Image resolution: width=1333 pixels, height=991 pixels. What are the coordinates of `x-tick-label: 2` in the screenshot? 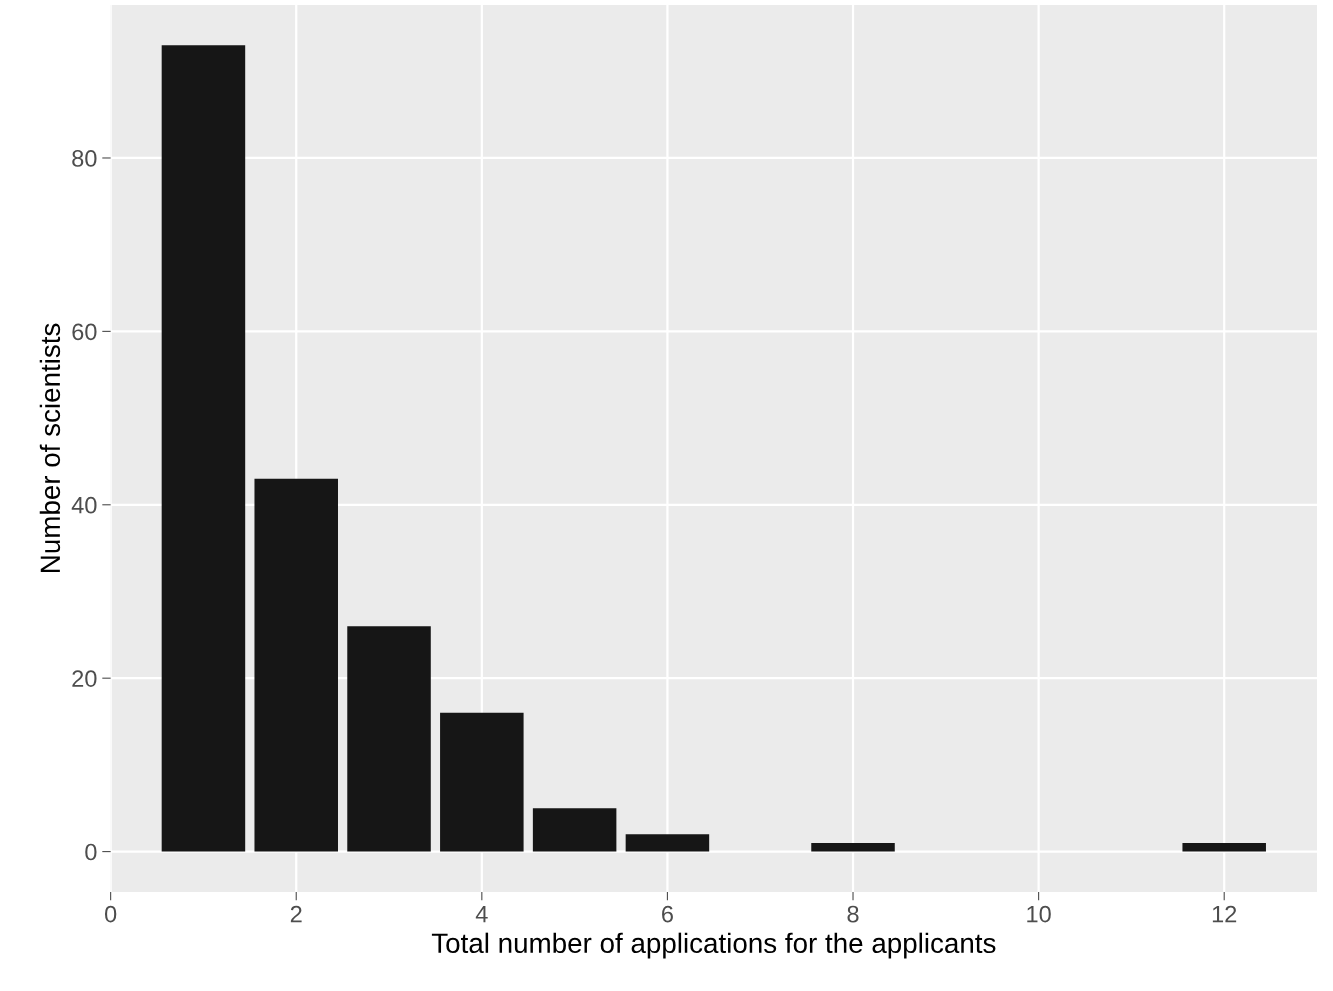 It's located at (296, 914).